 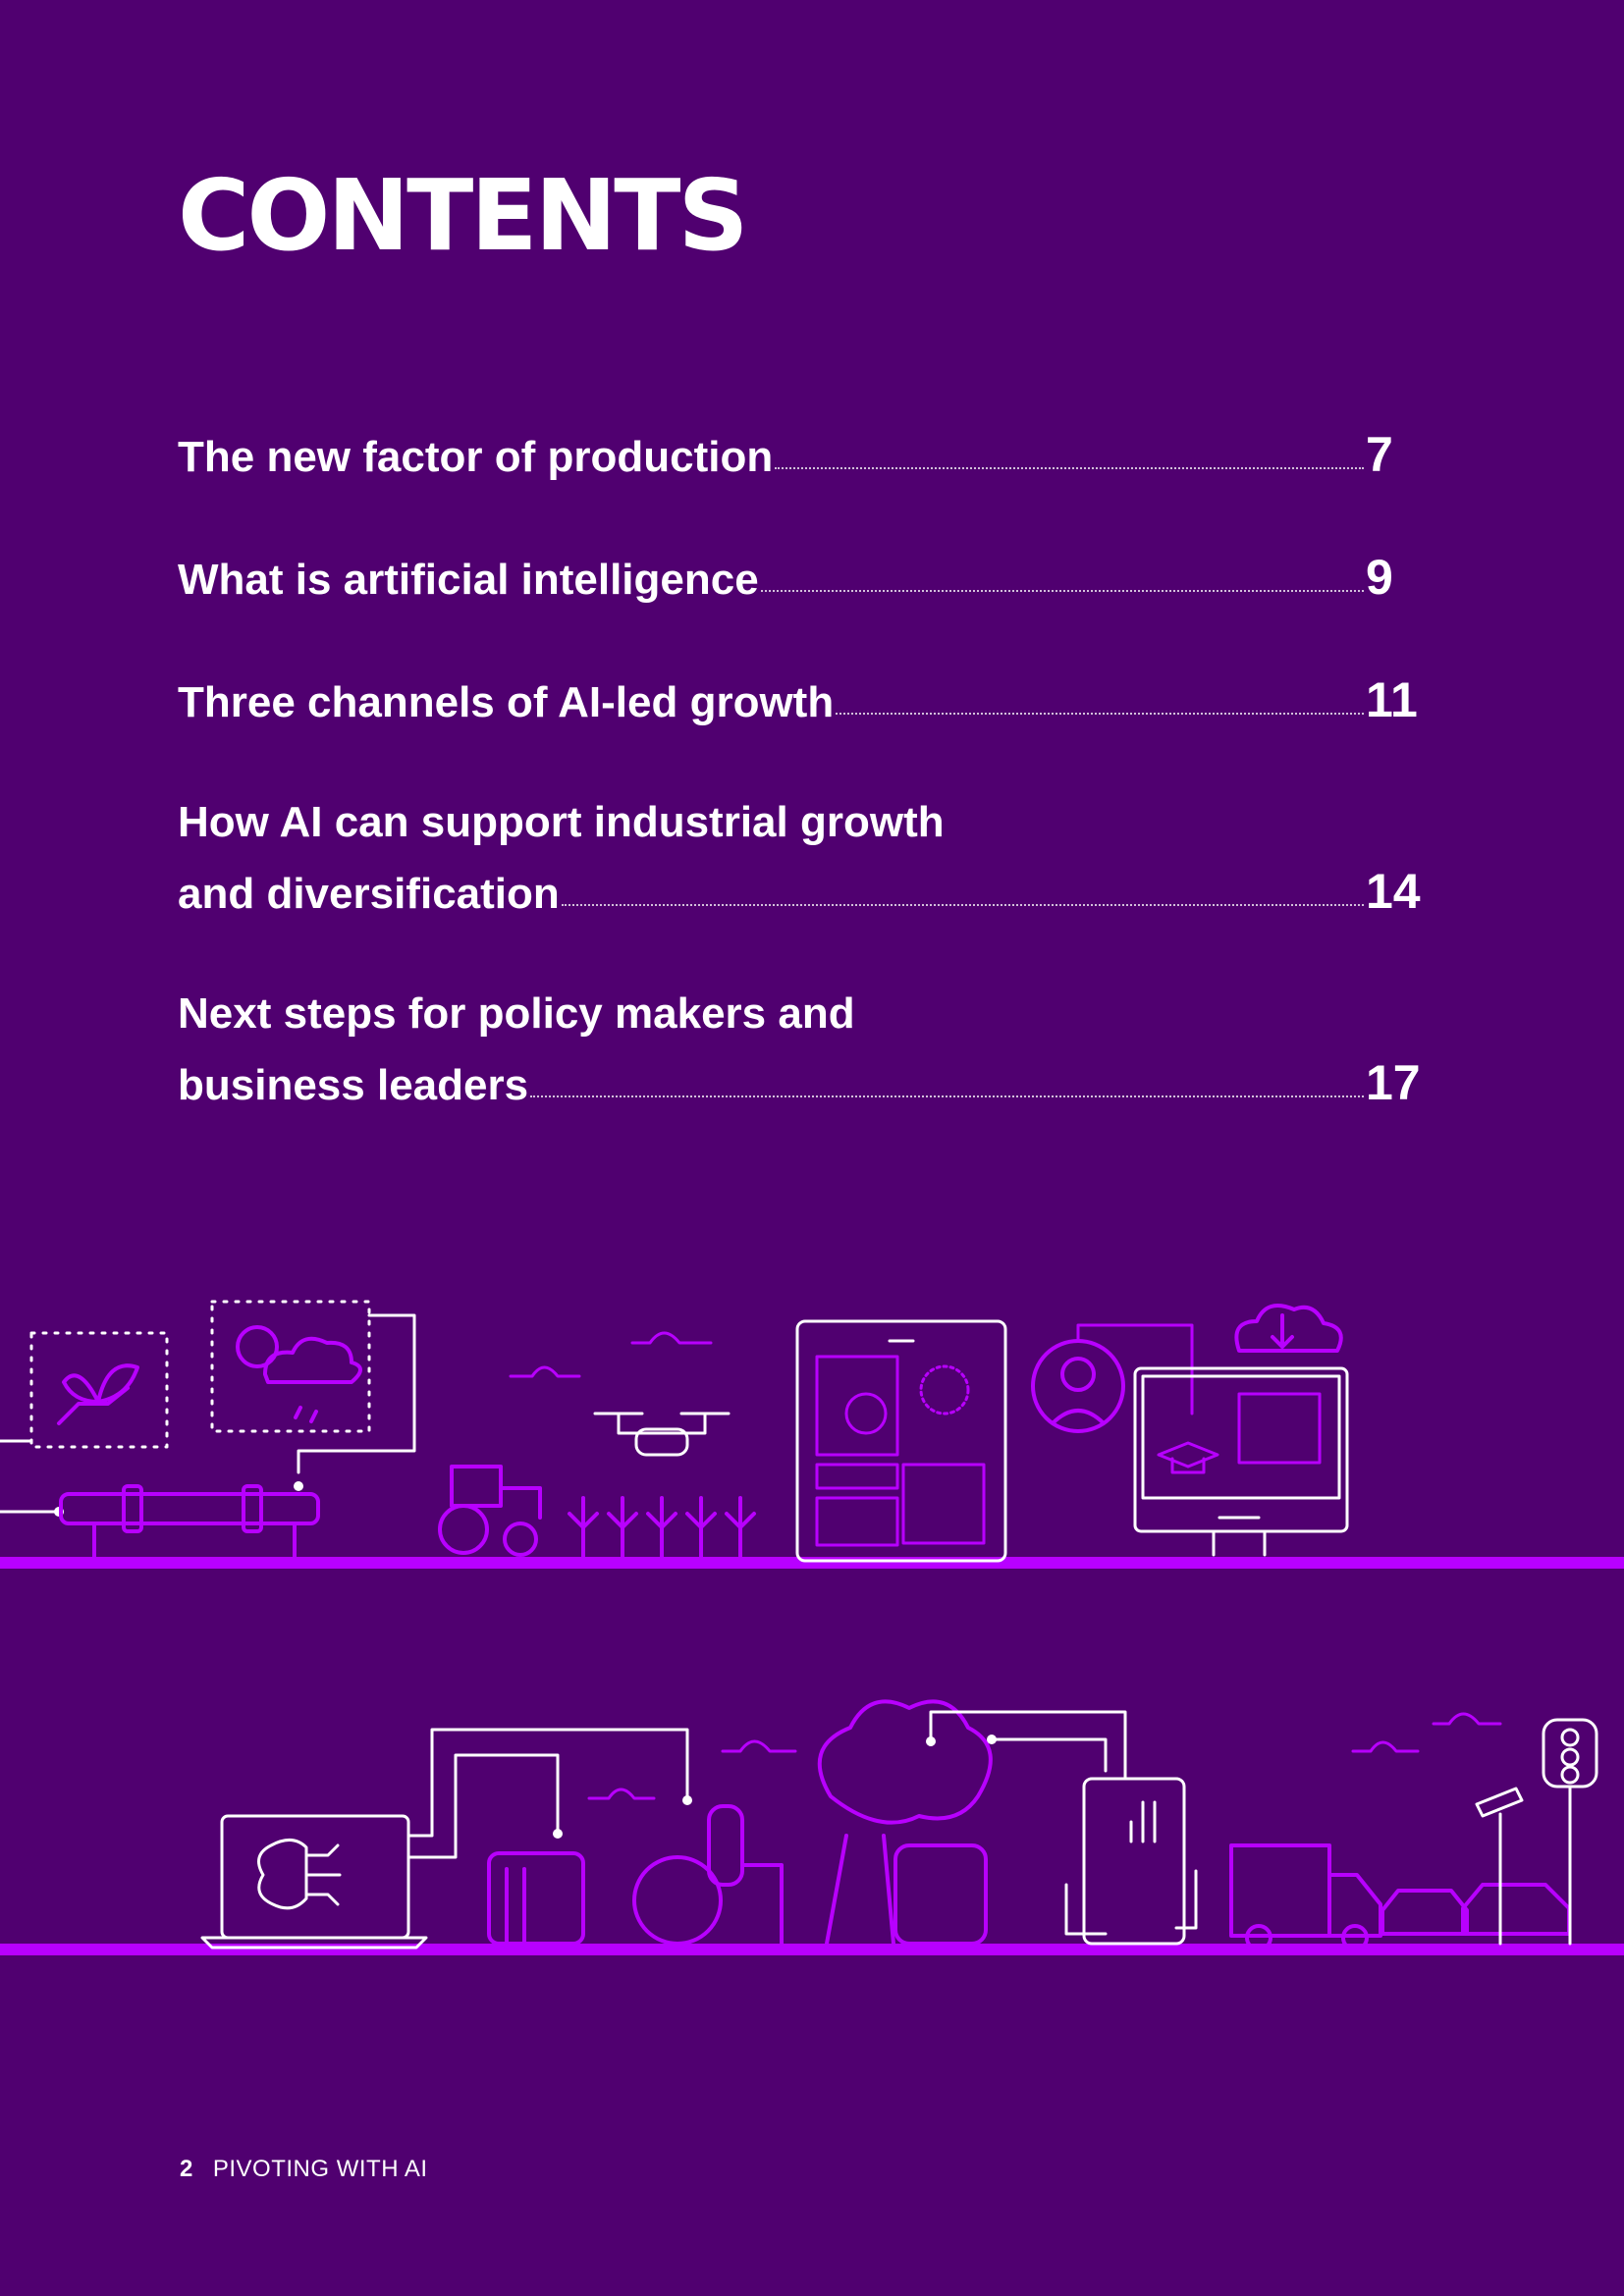 What do you see at coordinates (353, 1085) in the screenshot?
I see `toc-entry-title-line2: business leaders` at bounding box center [353, 1085].